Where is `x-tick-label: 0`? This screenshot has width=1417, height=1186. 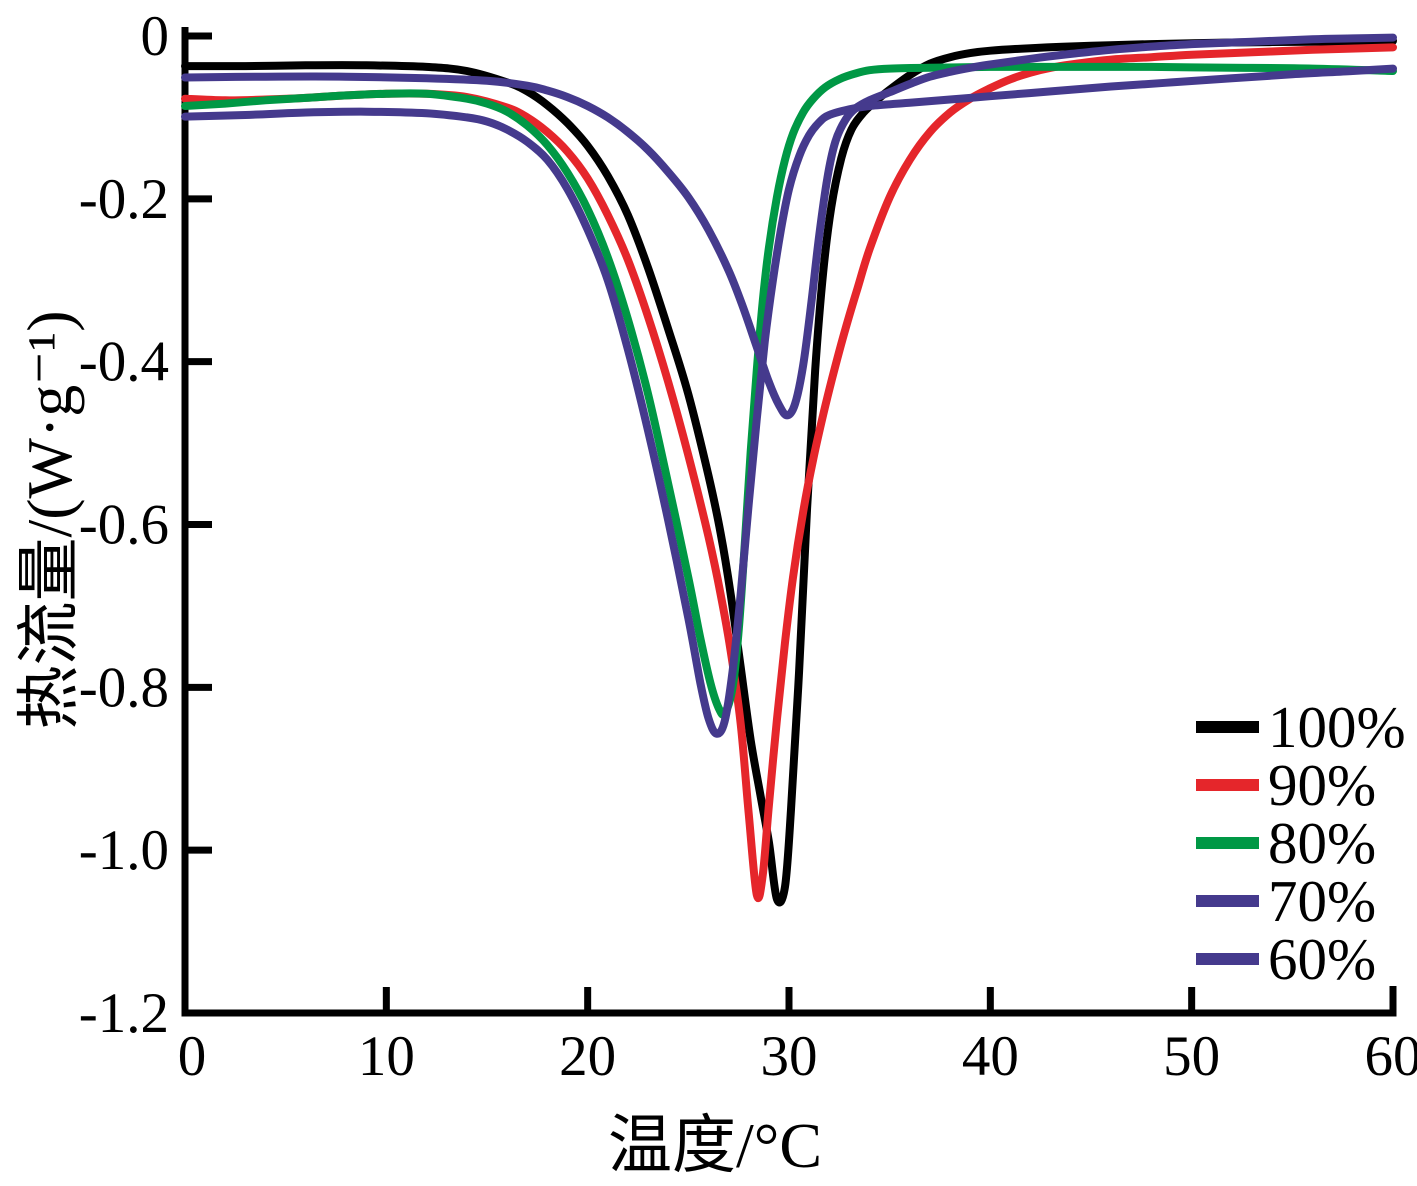
x-tick-label: 0 is located at coordinates (192, 1056).